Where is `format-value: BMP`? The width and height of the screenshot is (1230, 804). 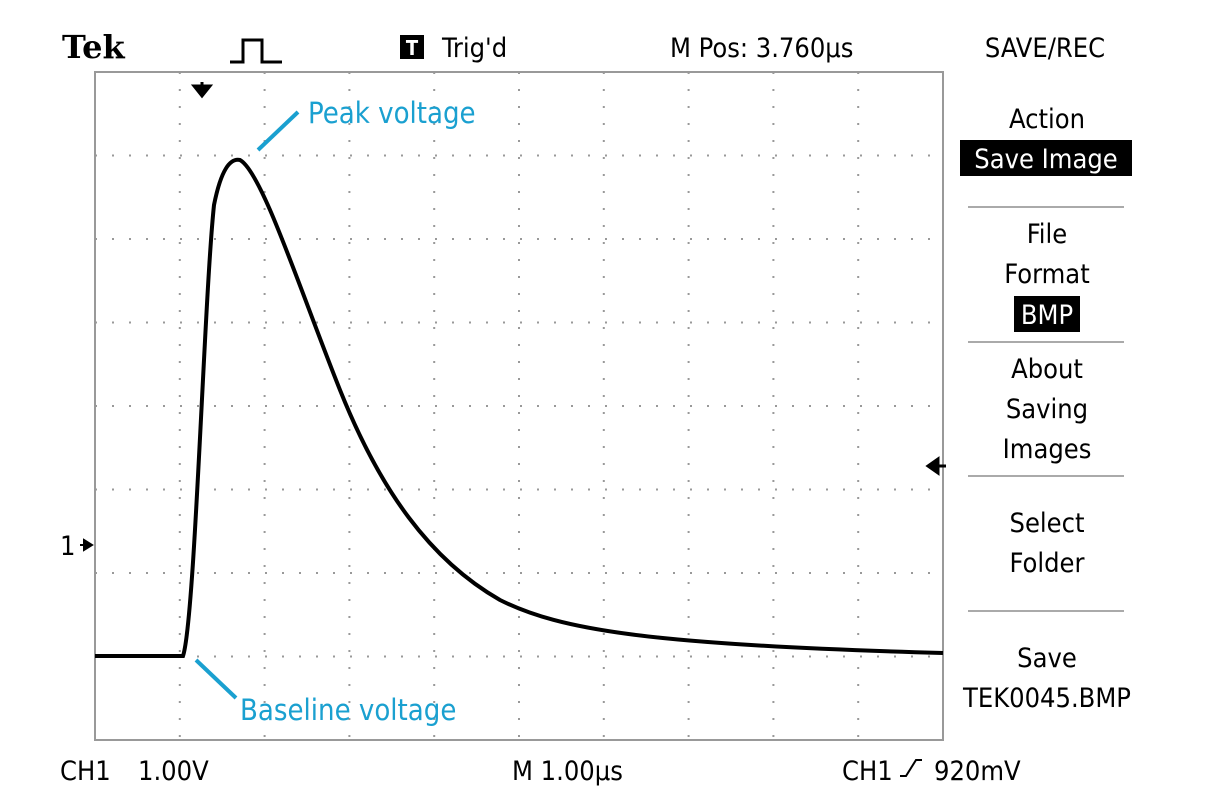
format-value: BMP is located at coordinates (1047, 315).